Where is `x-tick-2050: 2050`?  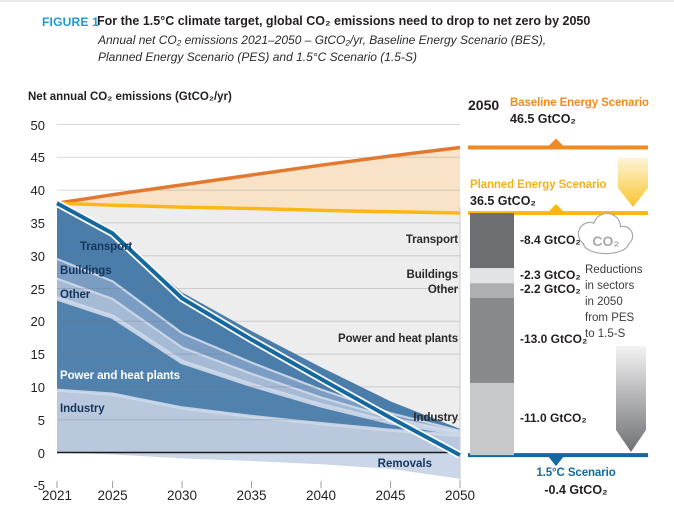
x-tick-2050: 2050 is located at coordinates (460, 495).